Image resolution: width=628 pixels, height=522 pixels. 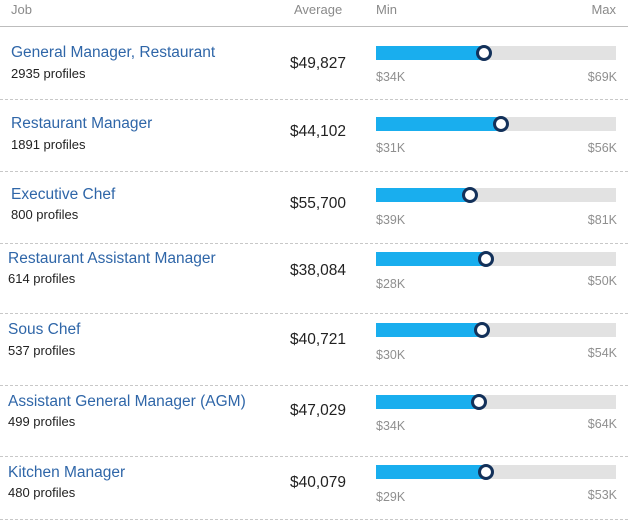 What do you see at coordinates (602, 353) in the screenshot?
I see `max-salary: $54K` at bounding box center [602, 353].